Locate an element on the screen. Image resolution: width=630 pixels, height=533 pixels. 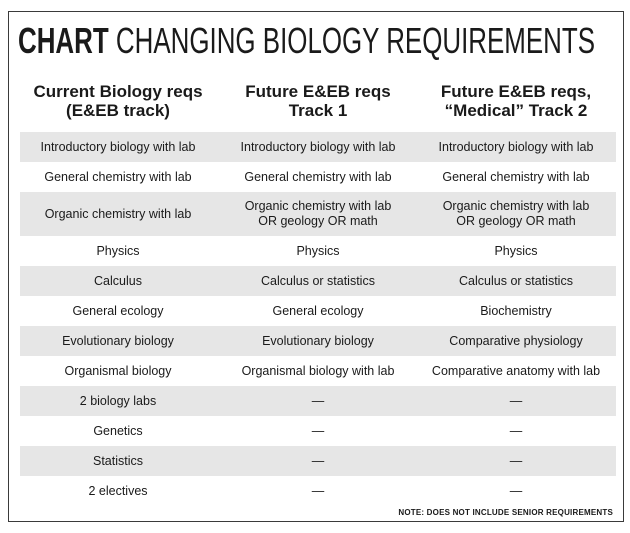
cell-current: Introductory biology with lab is located at coordinates (118, 146).